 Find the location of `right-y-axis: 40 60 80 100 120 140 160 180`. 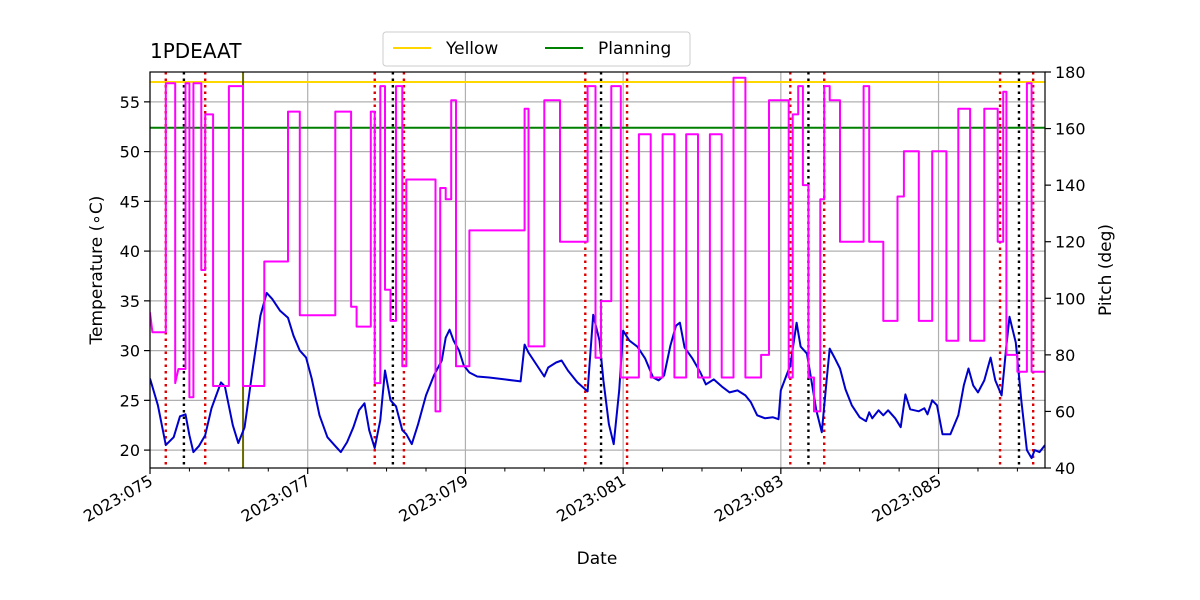

right-y-axis: 40 60 80 100 120 140 160 180 is located at coordinates (1065, 270).